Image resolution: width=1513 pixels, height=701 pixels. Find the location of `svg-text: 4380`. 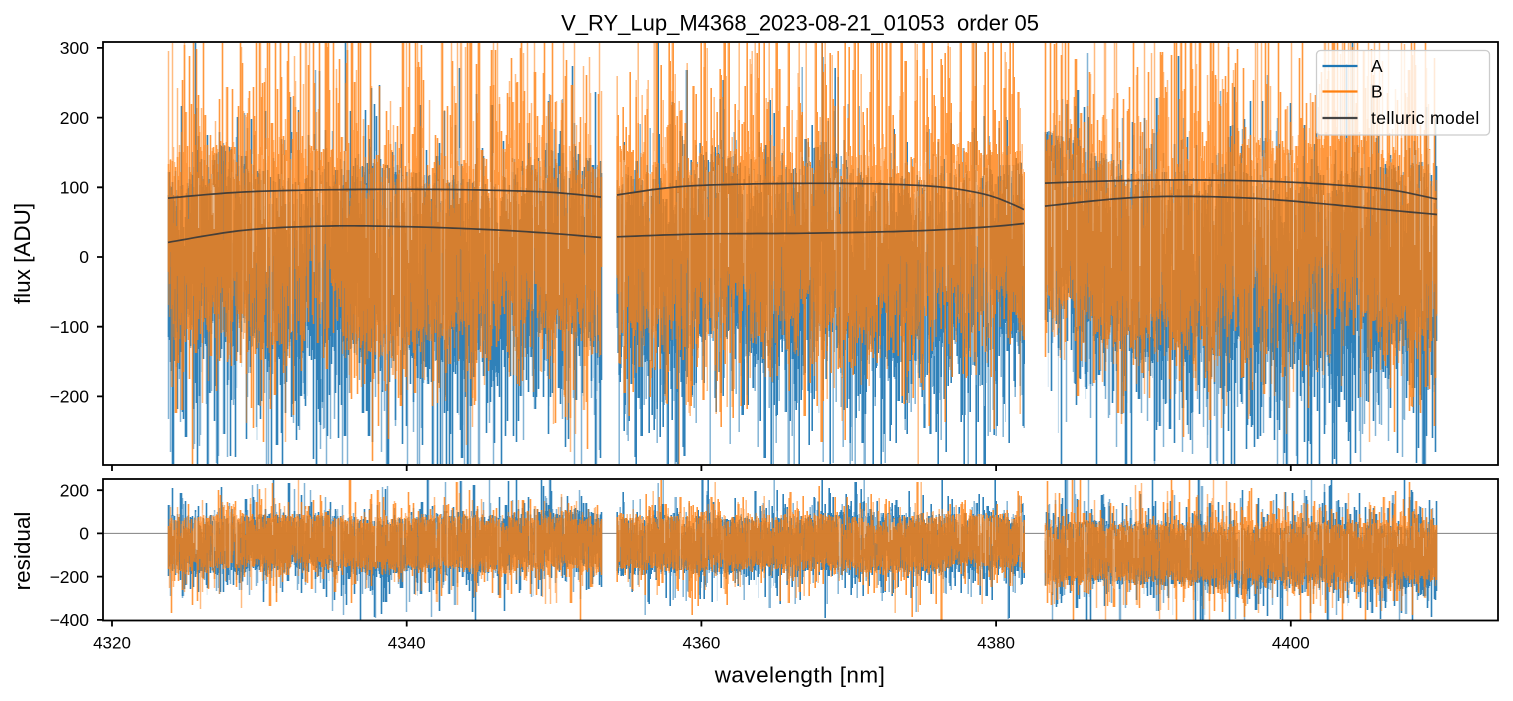

svg-text: 4380 is located at coordinates (996, 643).